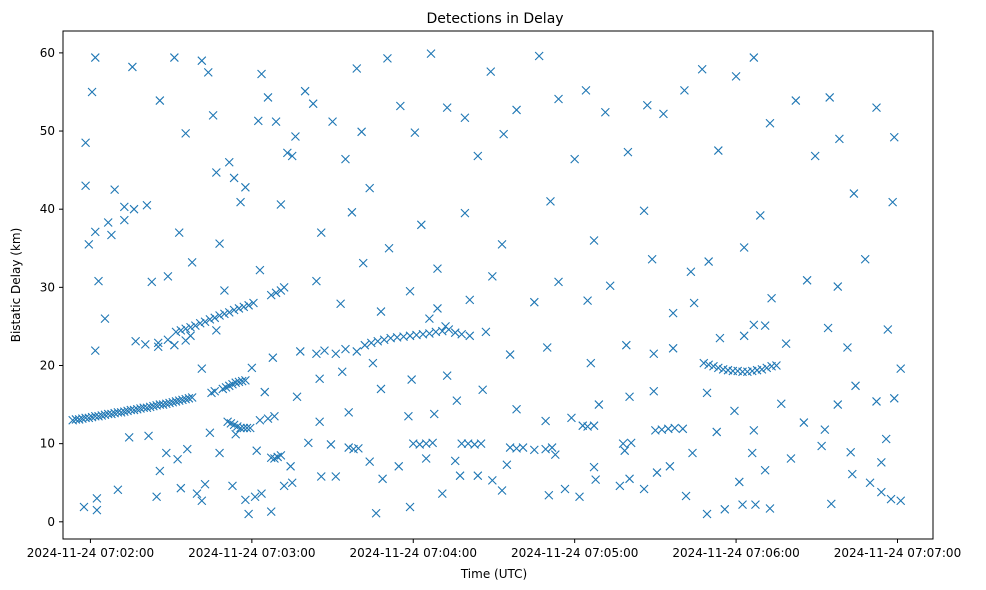 The width and height of the screenshot is (986, 590). What do you see at coordinates (47, 287) in the screenshot?
I see `y-tick-label: 30` at bounding box center [47, 287].